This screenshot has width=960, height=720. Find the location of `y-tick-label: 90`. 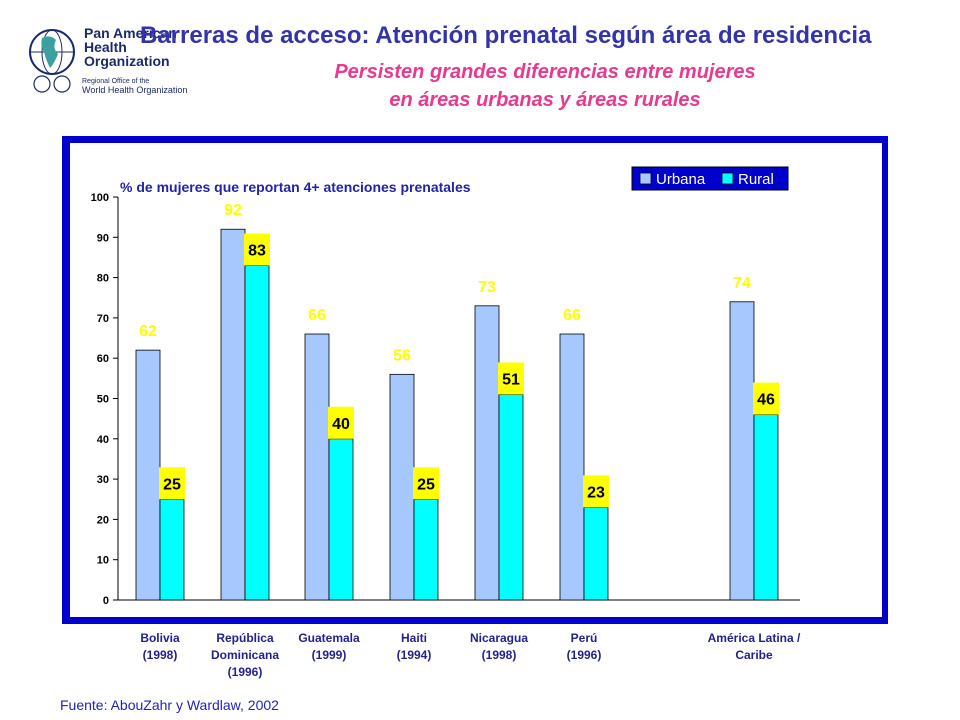

y-tick-label: 90 is located at coordinates (103, 238).